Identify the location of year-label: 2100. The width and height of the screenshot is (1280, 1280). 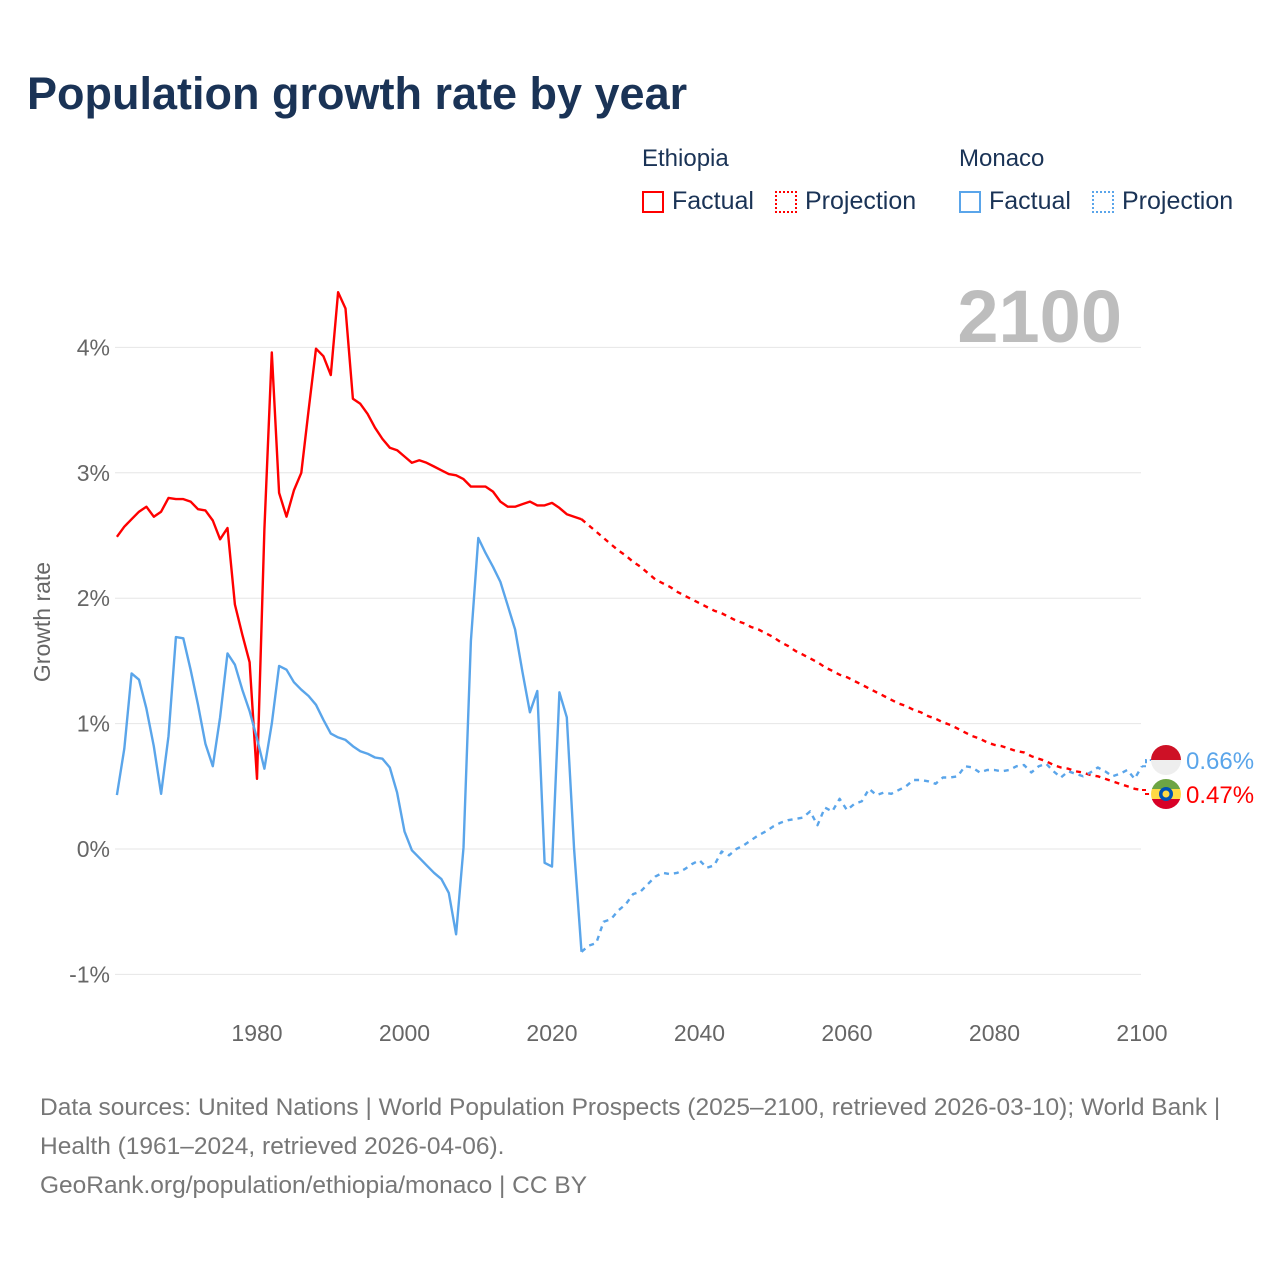
(1039, 316).